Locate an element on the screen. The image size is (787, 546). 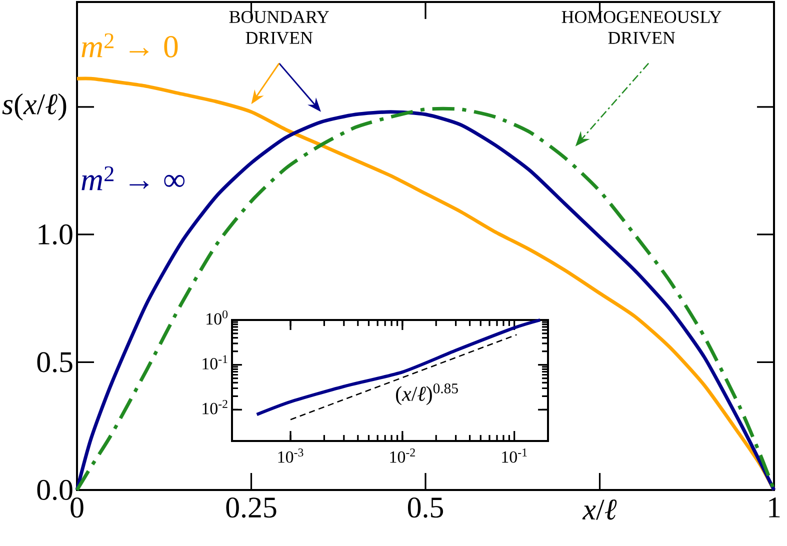
y-axis-title: s(x/ℓ) is located at coordinates (34, 106).